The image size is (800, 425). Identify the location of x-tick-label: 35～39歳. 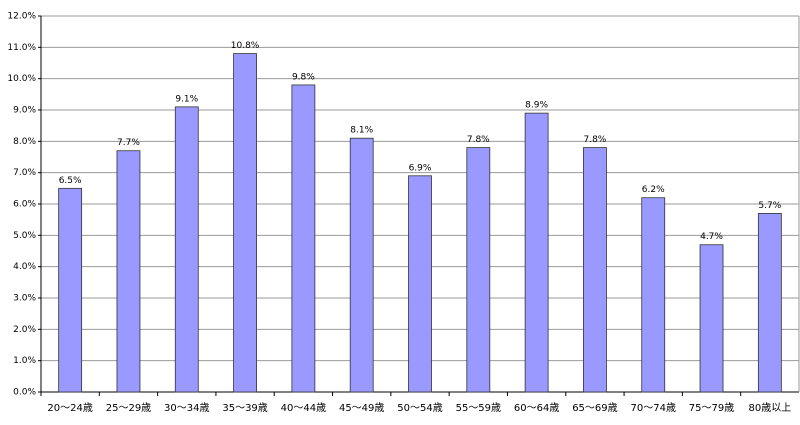
(244, 408).